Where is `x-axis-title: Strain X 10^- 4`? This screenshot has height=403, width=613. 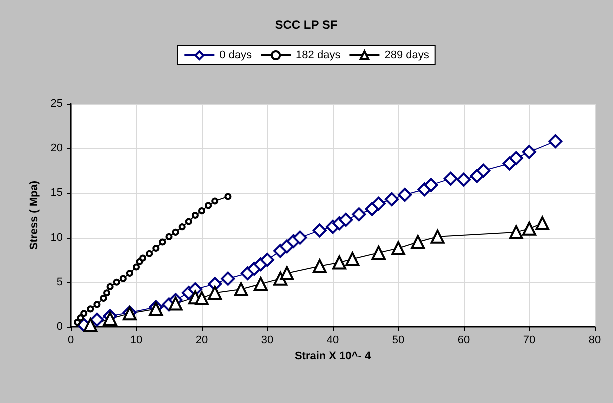
x-axis-title: Strain X 10^- 4 is located at coordinates (333, 356).